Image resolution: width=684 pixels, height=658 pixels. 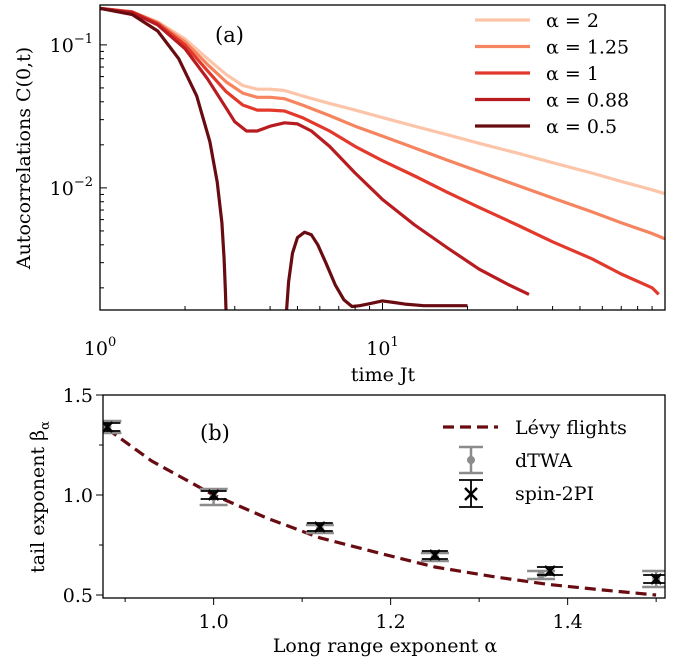 What do you see at coordinates (568, 622) in the screenshot?
I see `panel-b-xtick-label: 1.4` at bounding box center [568, 622].